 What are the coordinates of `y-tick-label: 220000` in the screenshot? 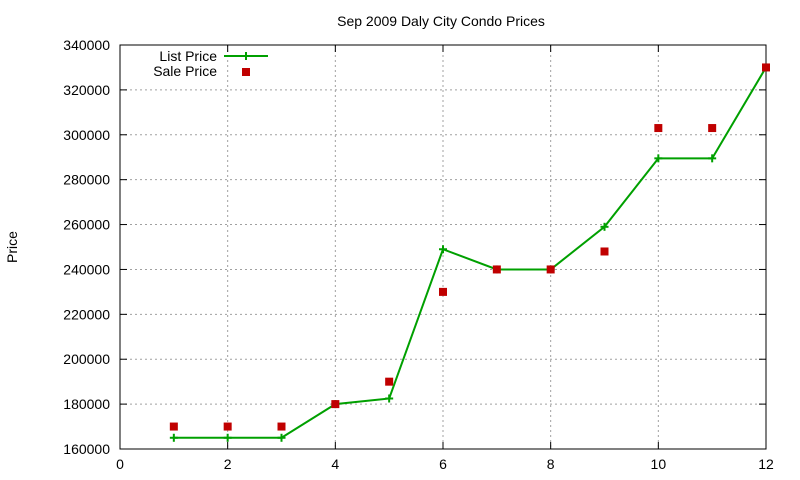 It's located at (86, 314).